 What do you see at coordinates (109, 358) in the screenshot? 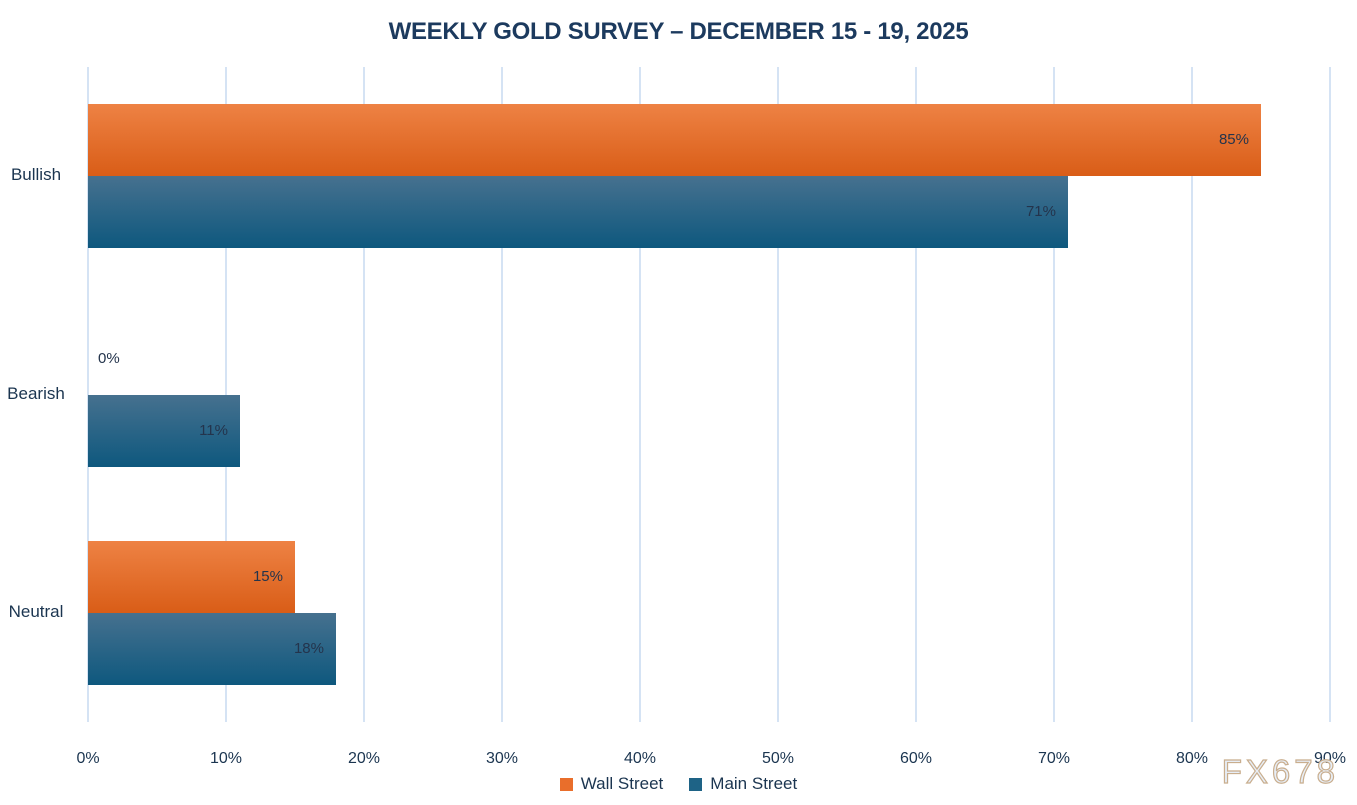
I see `bar-value-label-wall-street-bearish: 0%` at bounding box center [109, 358].